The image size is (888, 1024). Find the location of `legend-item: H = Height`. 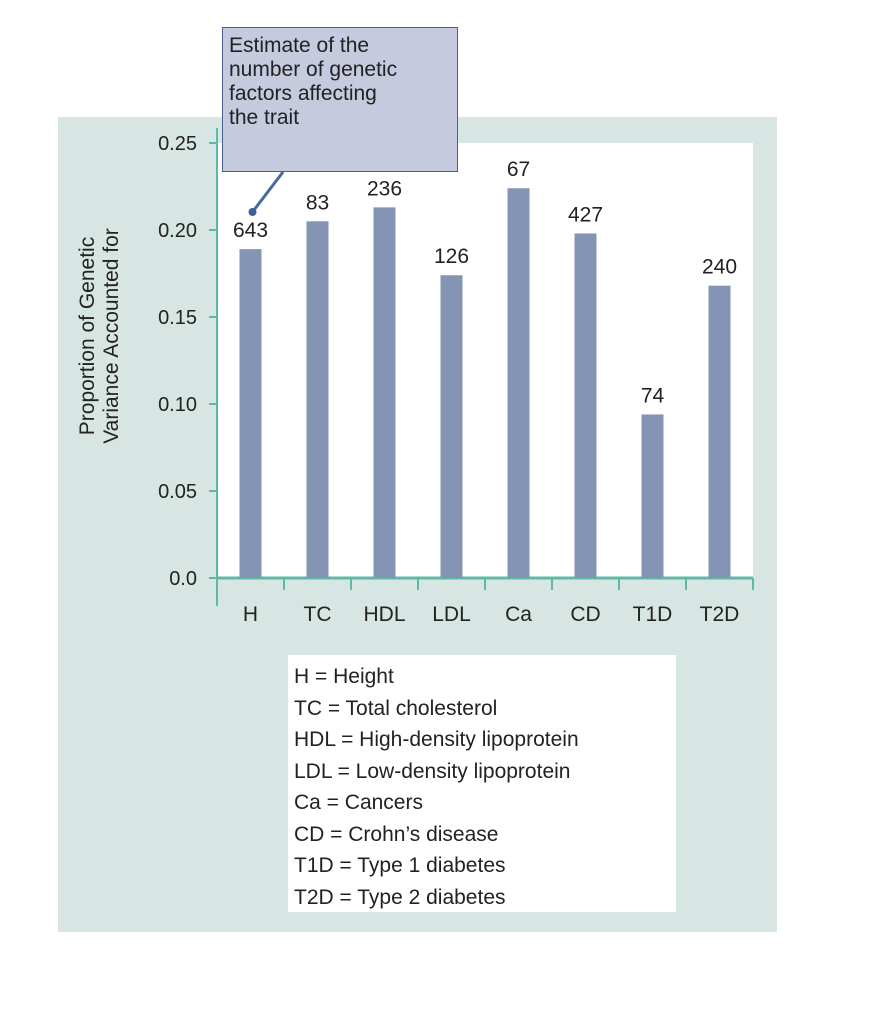

legend-item: H = Height is located at coordinates (344, 676).